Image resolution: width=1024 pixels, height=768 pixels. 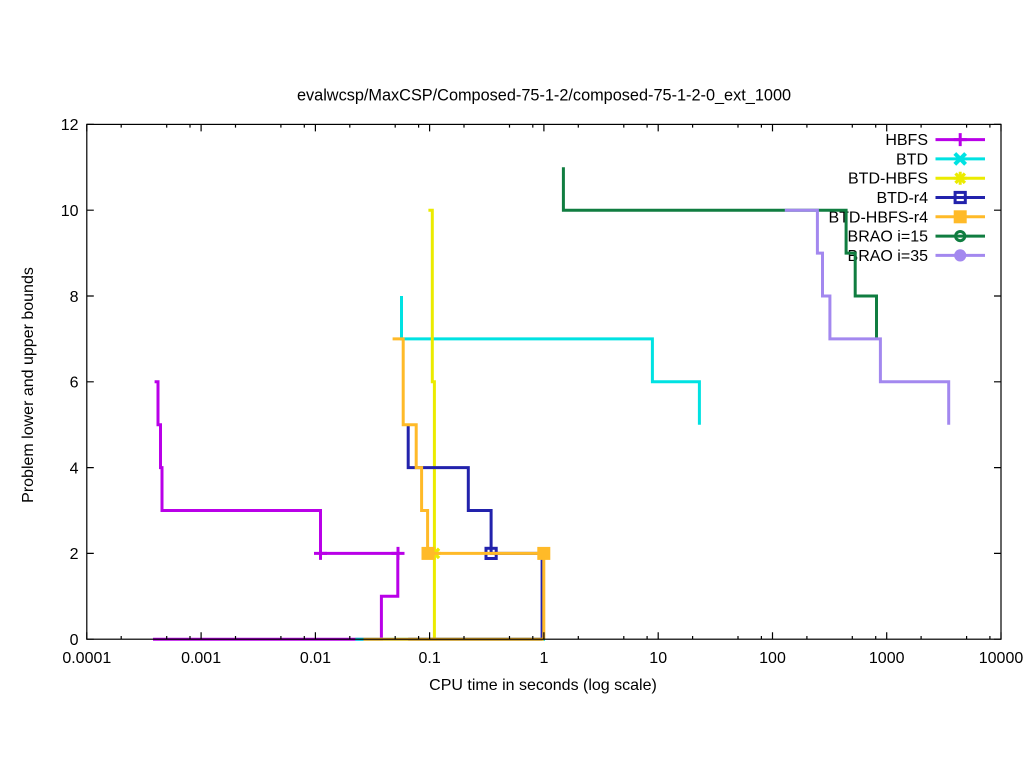 I want to click on svg-text: 12, so click(x=70, y=125).